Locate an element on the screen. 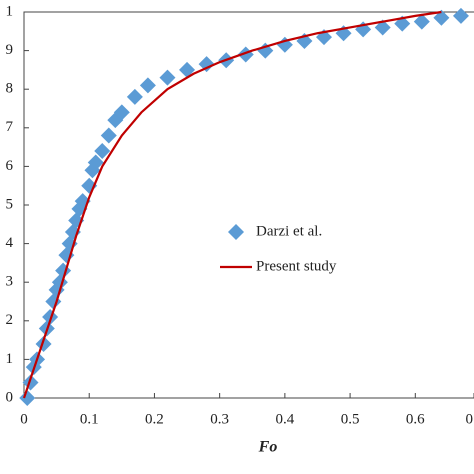 The image size is (474, 474). y-tick-label: 8 is located at coordinates (10, 89).